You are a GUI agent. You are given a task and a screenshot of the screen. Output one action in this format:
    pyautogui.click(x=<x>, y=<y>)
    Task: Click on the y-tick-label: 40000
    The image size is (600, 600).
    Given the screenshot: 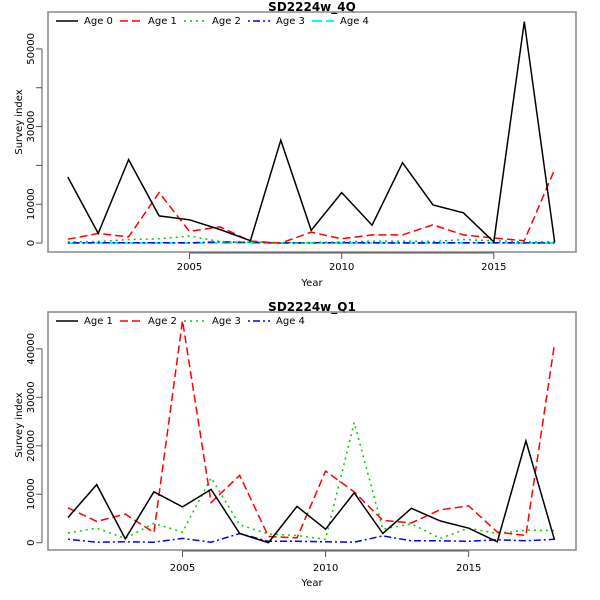 What is the action you would take?
    pyautogui.click(x=31, y=349)
    